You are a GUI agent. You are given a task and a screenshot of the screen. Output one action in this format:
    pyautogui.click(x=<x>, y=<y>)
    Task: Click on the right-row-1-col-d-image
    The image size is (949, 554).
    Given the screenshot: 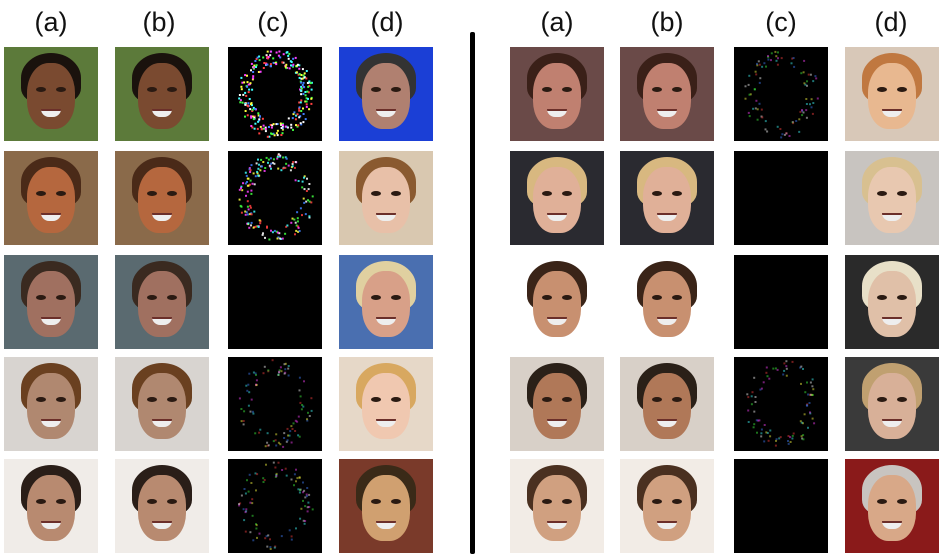 What is the action you would take?
    pyautogui.click(x=892, y=94)
    